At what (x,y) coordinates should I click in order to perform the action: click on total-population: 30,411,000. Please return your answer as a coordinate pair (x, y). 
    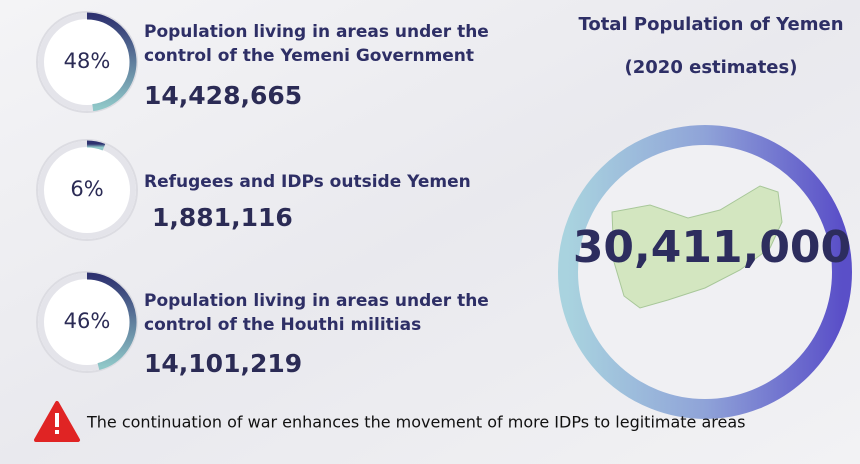
    Looking at the image, I should click on (712, 247).